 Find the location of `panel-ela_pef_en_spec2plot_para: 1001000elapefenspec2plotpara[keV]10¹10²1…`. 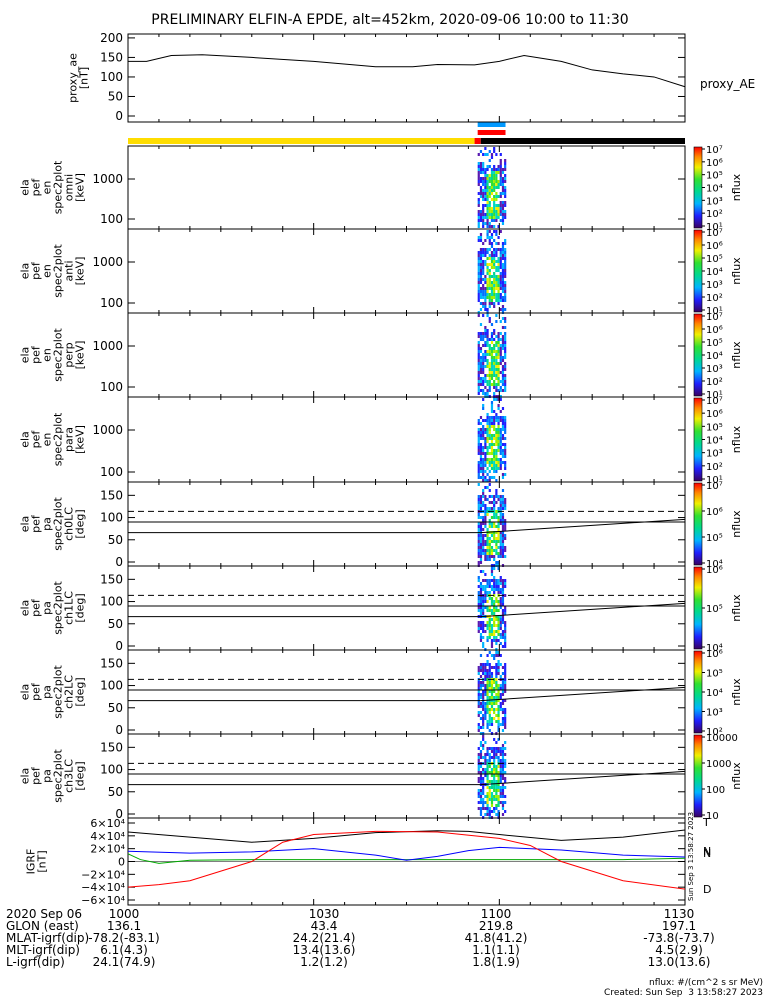

panel-ela_pef_en_spec2plot_para: 1001000elapefenspec2plotpara[keV]10¹10²1… is located at coordinates (381, 441).